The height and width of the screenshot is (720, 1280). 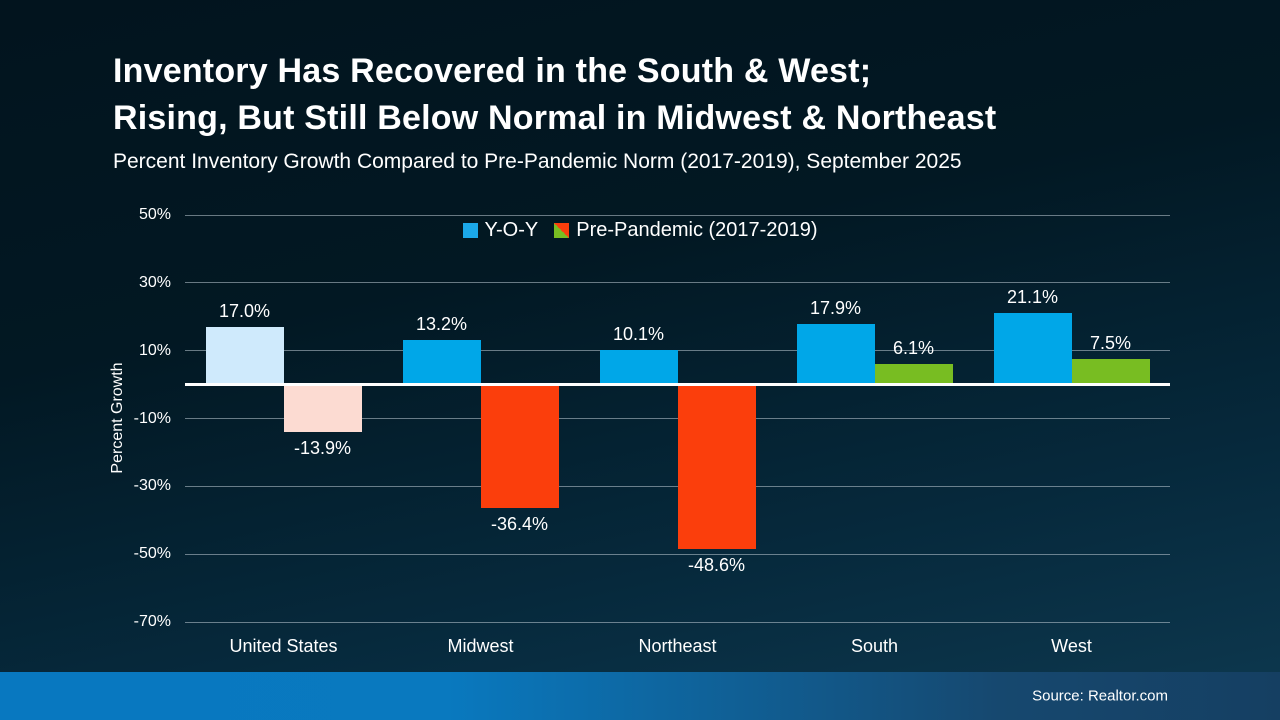 What do you see at coordinates (519, 524) in the screenshot?
I see `bar-value-label-prepandemic-midwest: -36.4%` at bounding box center [519, 524].